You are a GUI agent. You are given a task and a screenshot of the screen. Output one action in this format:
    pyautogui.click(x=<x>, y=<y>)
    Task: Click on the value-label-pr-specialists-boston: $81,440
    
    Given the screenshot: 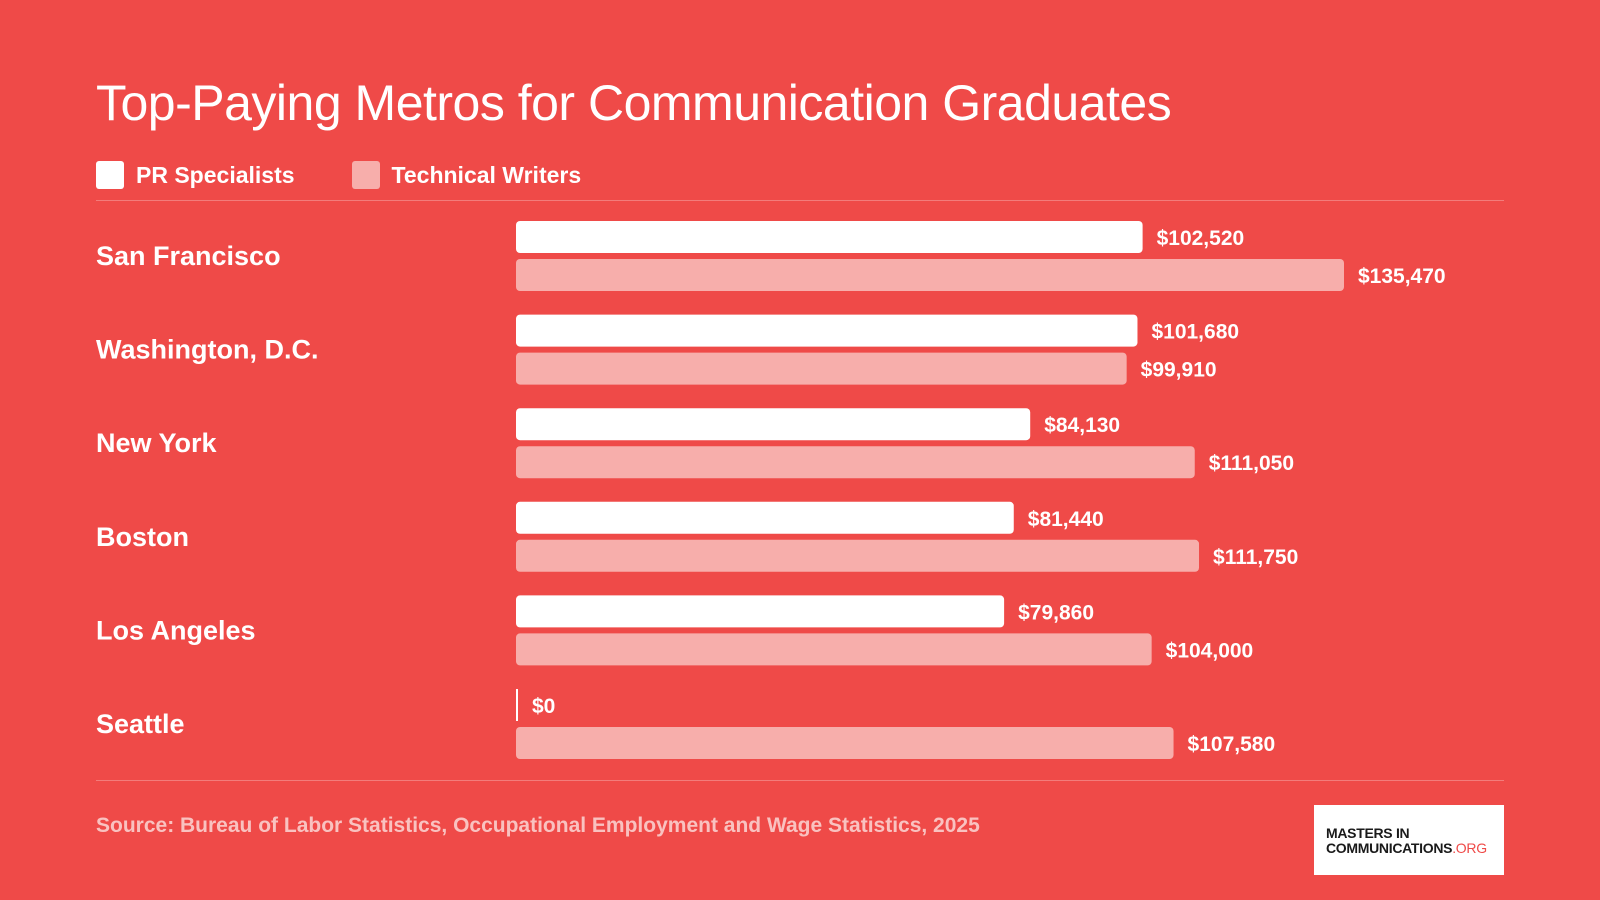 What is the action you would take?
    pyautogui.click(x=1066, y=519)
    